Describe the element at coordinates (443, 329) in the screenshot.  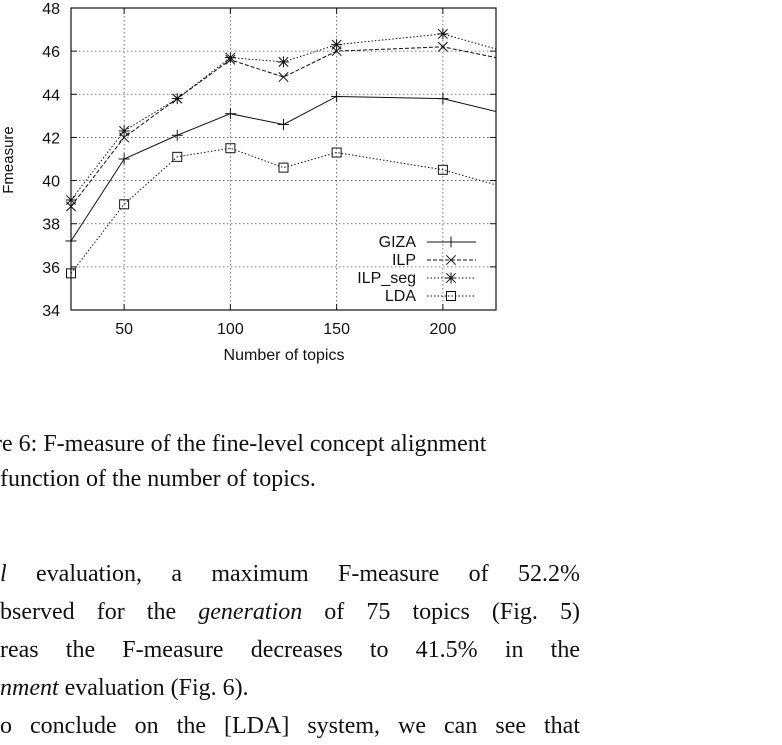
I see `x-tick-label: 200` at that location.